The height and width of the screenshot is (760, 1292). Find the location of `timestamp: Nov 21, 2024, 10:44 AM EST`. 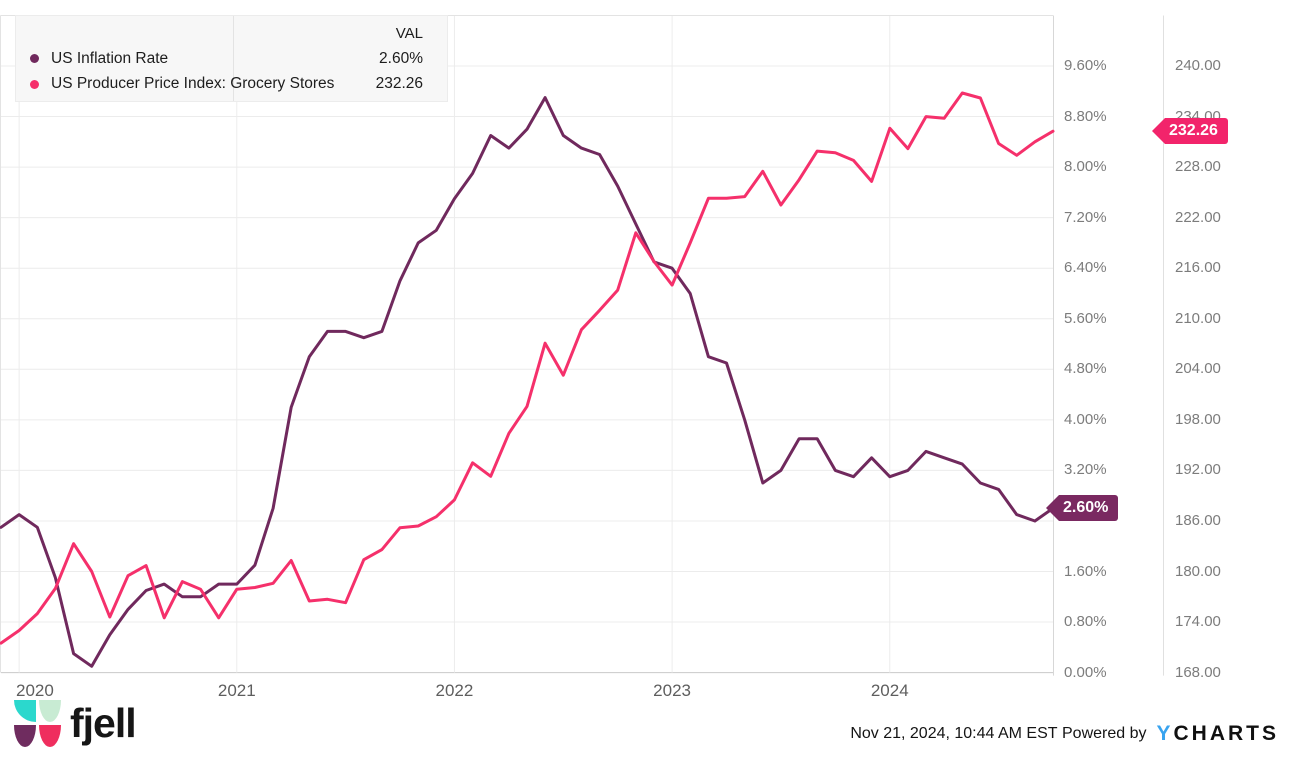

timestamp: Nov 21, 2024, 10:44 AM EST is located at coordinates (954, 733).